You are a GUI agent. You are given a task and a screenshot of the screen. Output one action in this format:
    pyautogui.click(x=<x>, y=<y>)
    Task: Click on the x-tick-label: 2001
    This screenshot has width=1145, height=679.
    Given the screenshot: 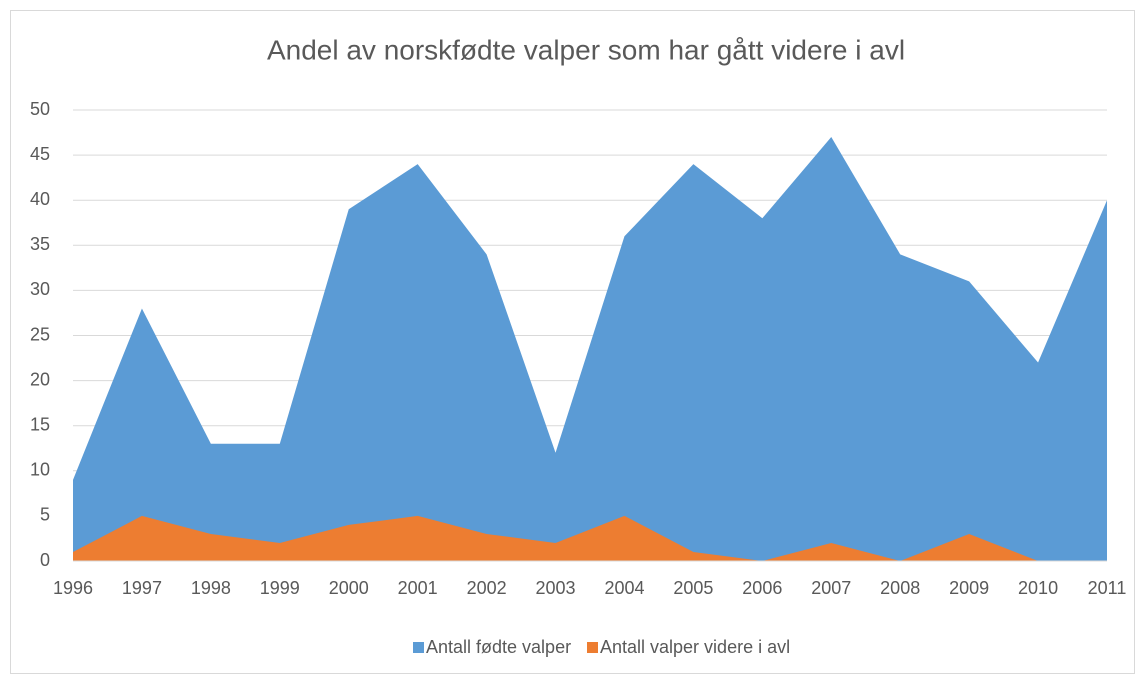 What is the action you would take?
    pyautogui.click(x=418, y=588)
    